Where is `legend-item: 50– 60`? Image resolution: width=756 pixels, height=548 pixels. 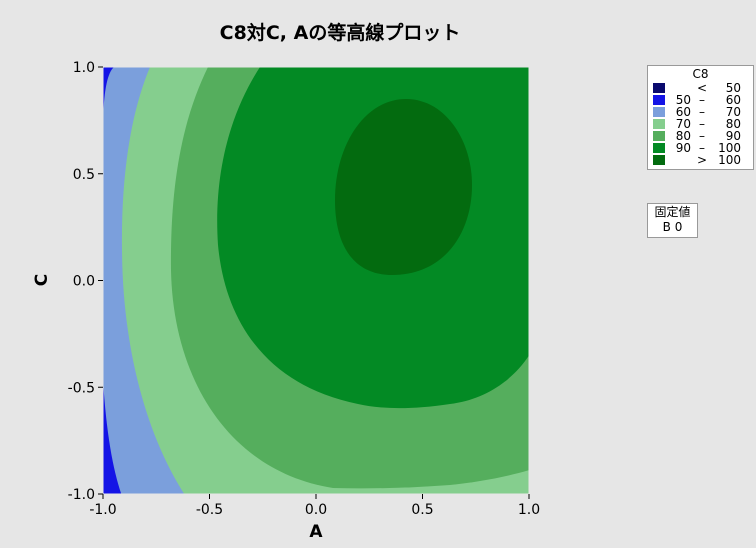
legend-item: 50– 60 is located at coordinates (700, 100).